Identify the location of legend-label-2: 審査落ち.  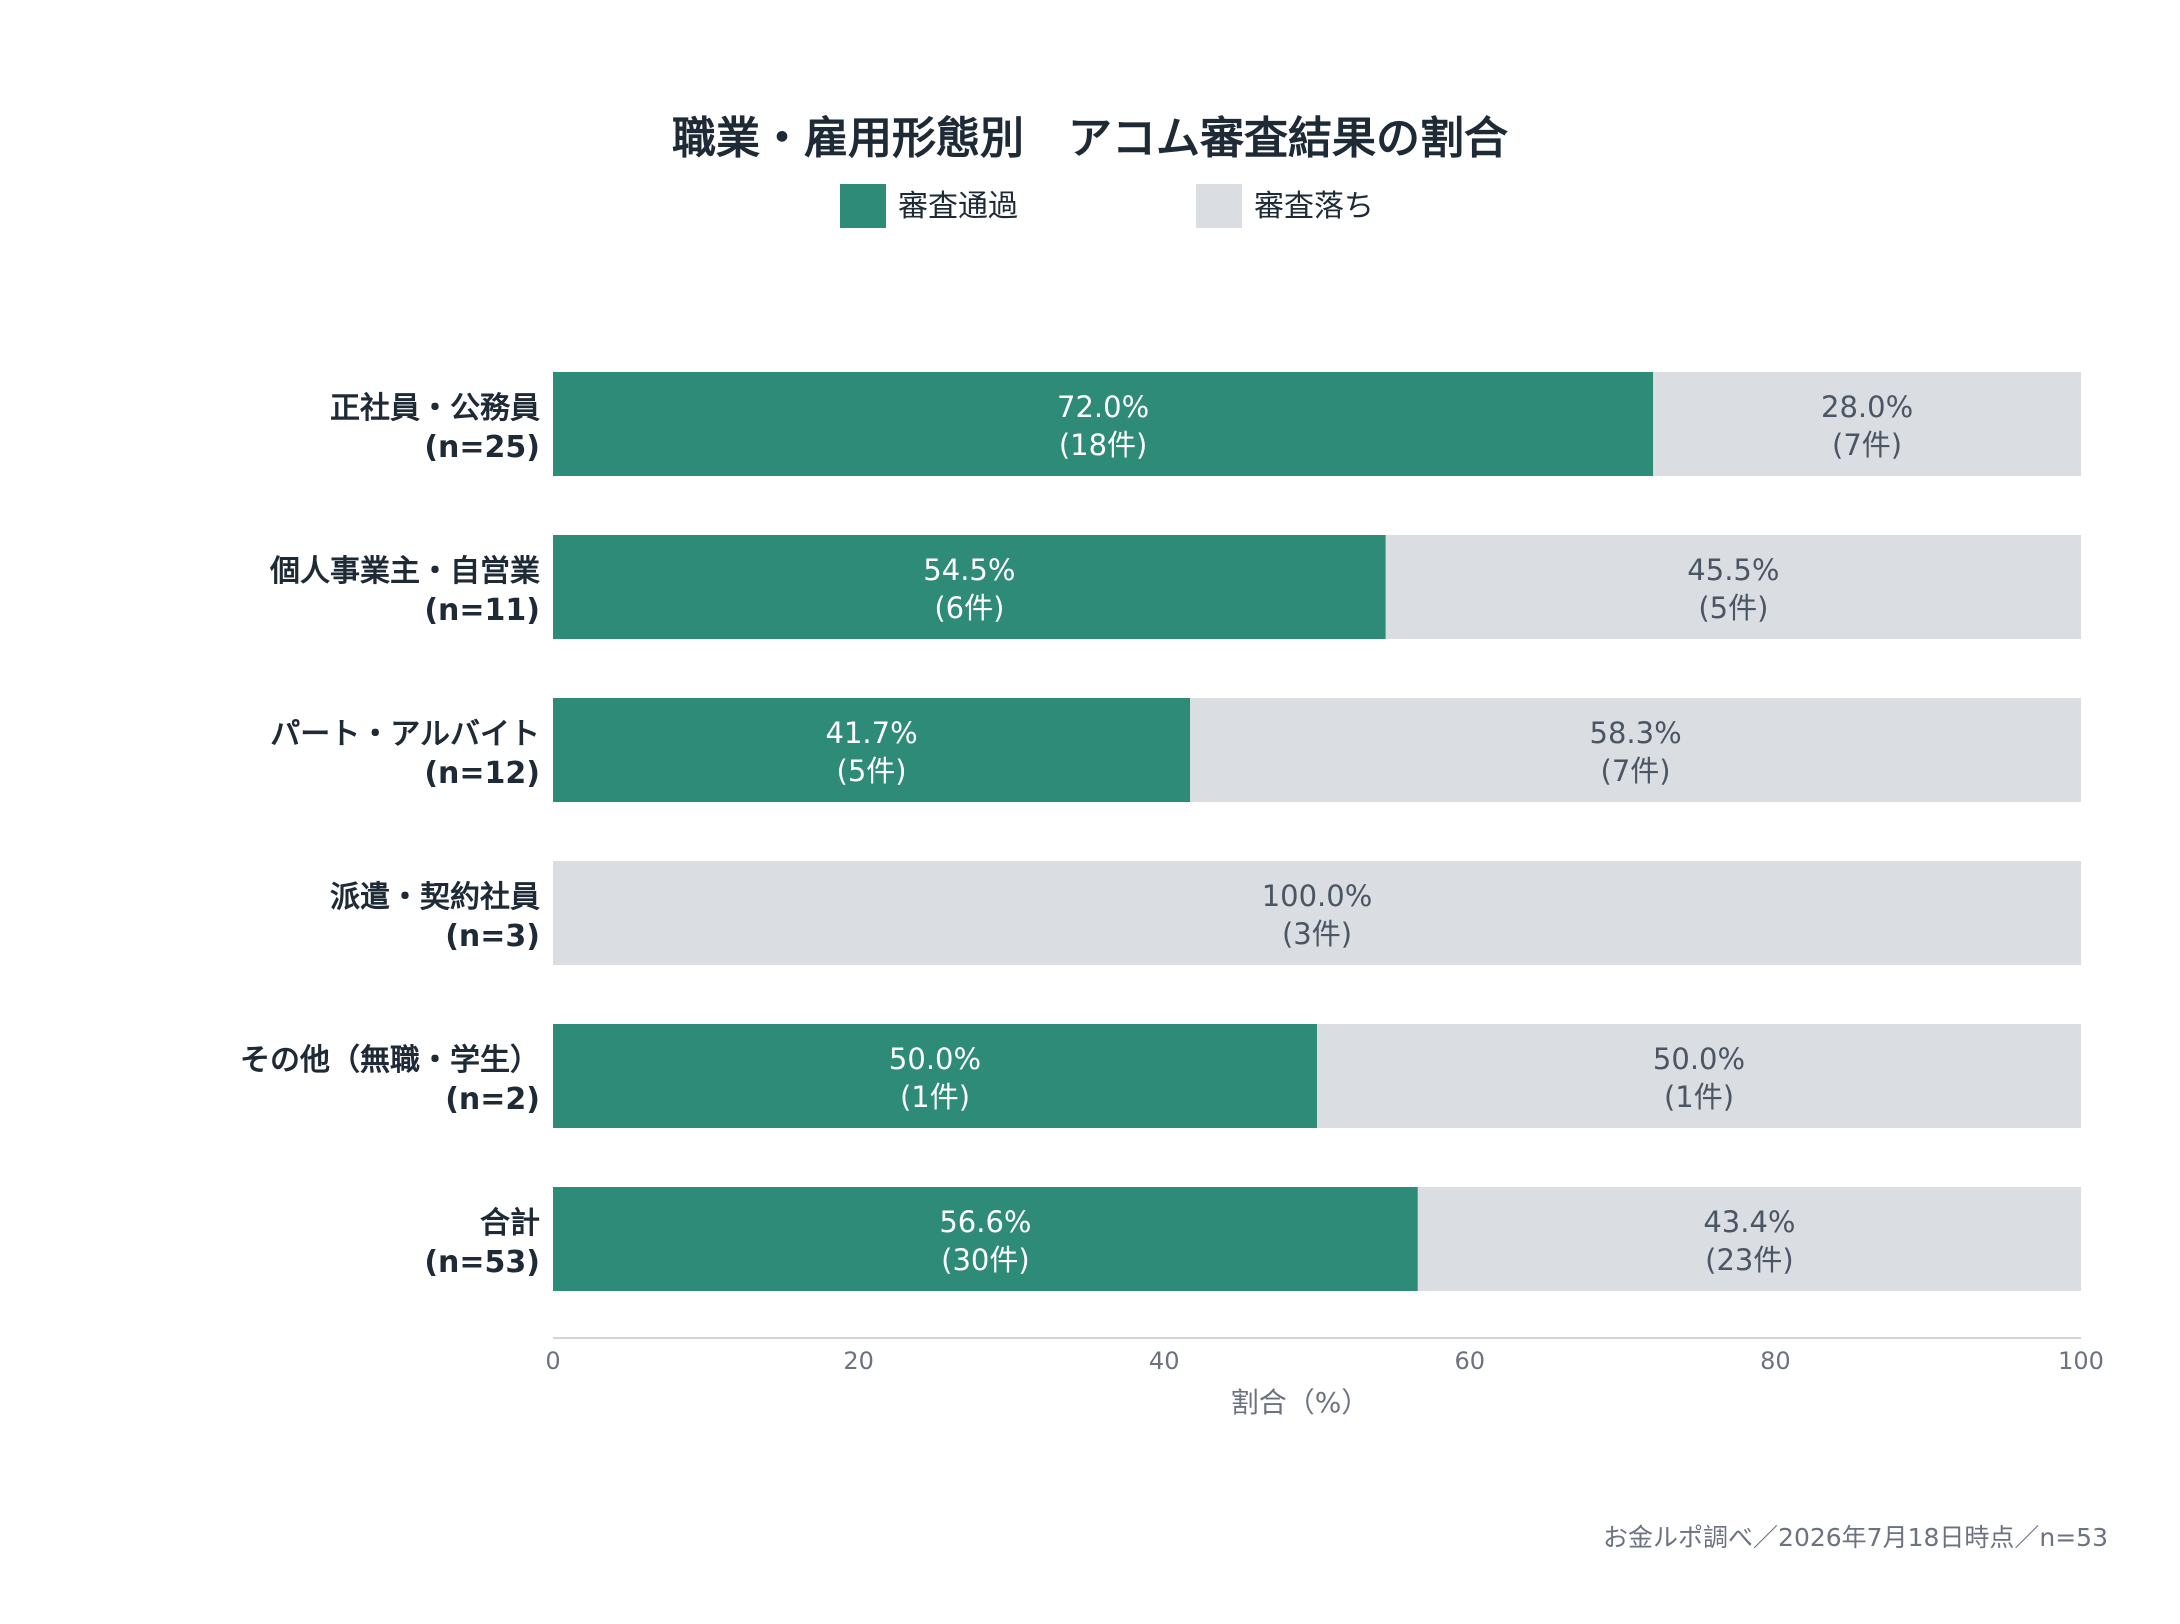
(1314, 206).